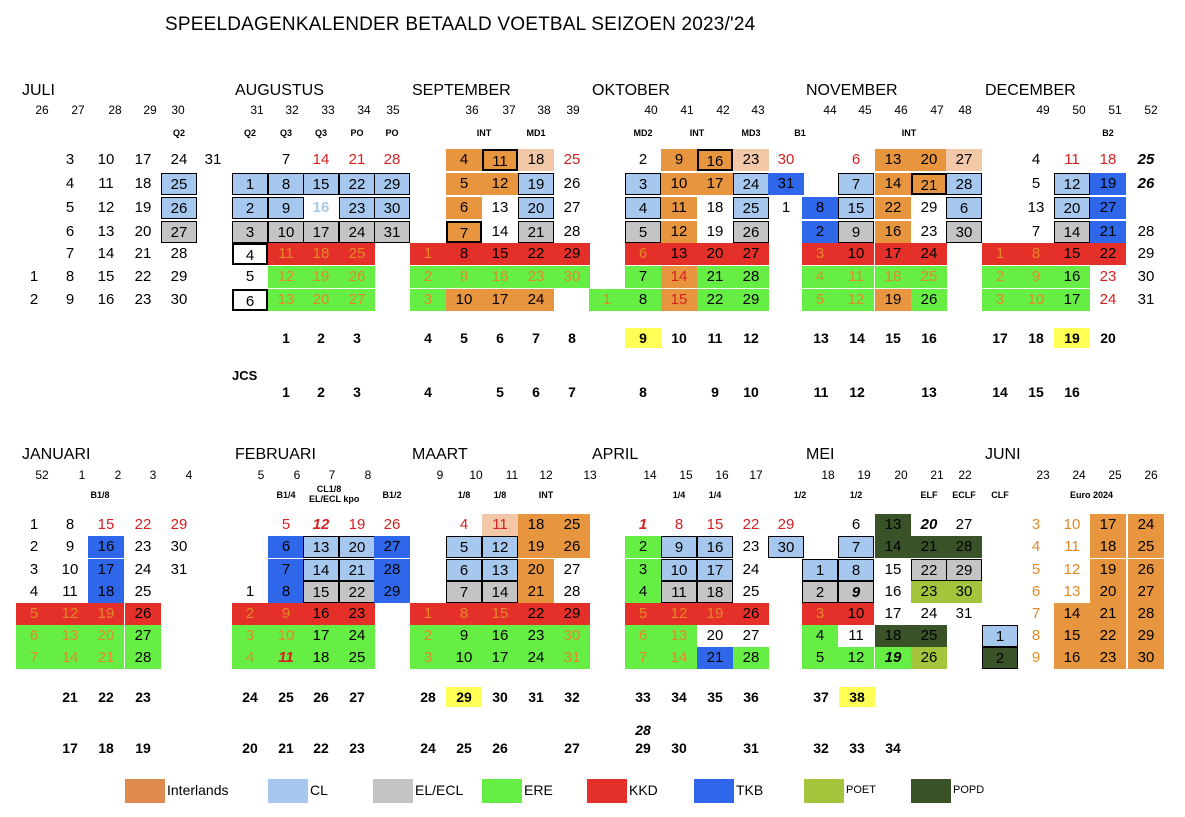 This screenshot has height=817, width=1185. Describe the element at coordinates (715, 547) in the screenshot. I see `date-cell: 16` at that location.